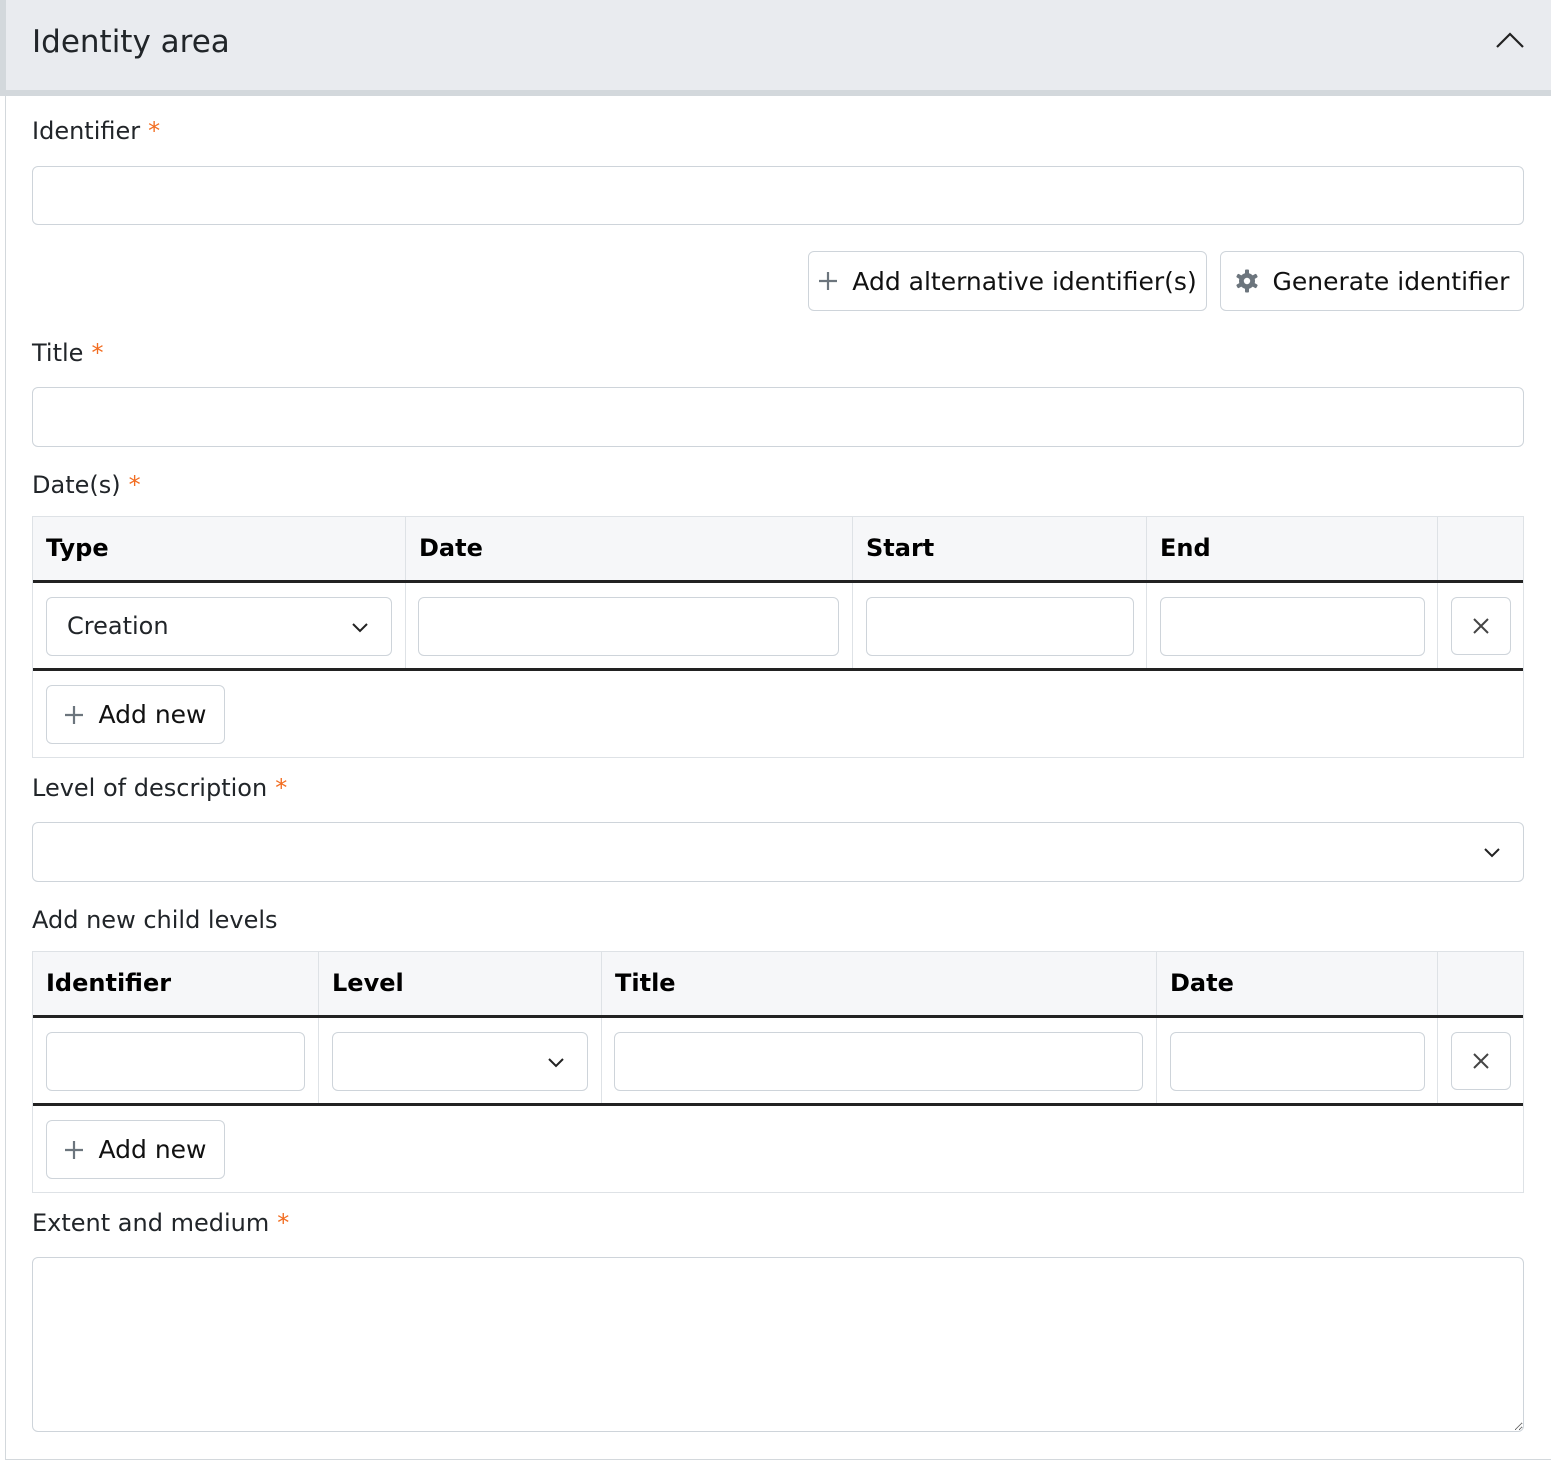 The height and width of the screenshot is (1462, 1551). I want to click on column-type: Type, so click(219, 548).